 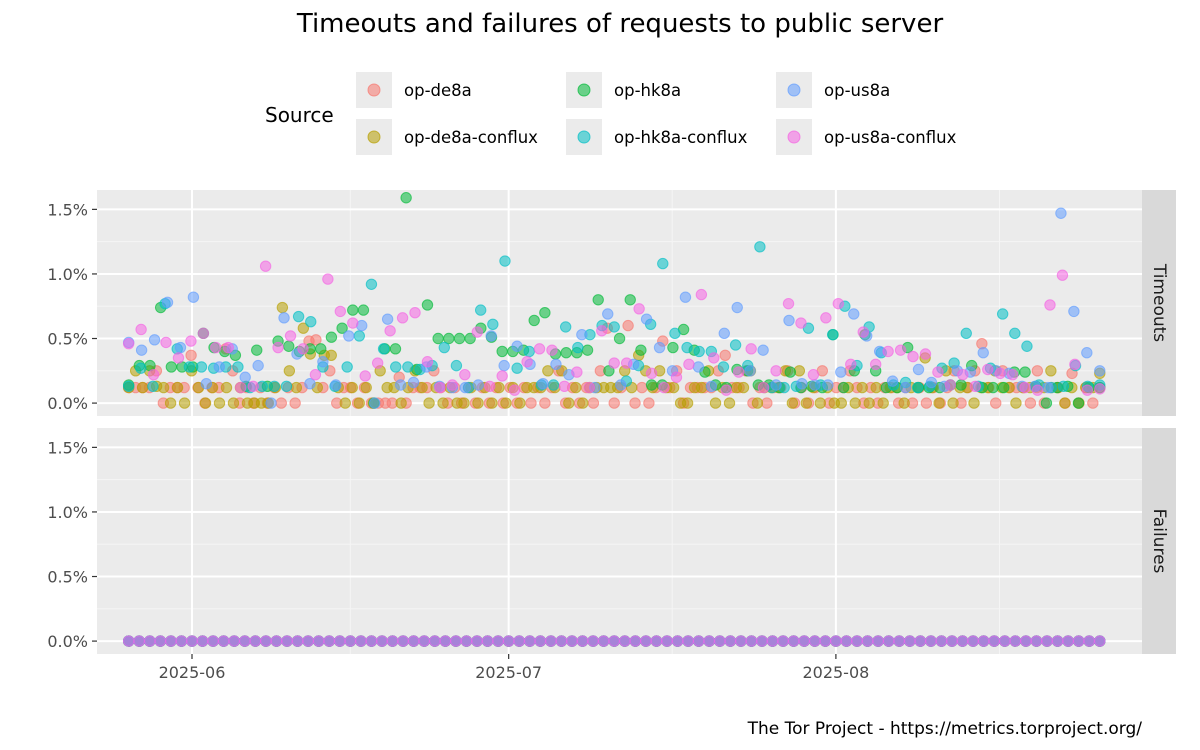 I want to click on x-axis: 2025-06 2025-07 2025-08, so click(x=514, y=668).